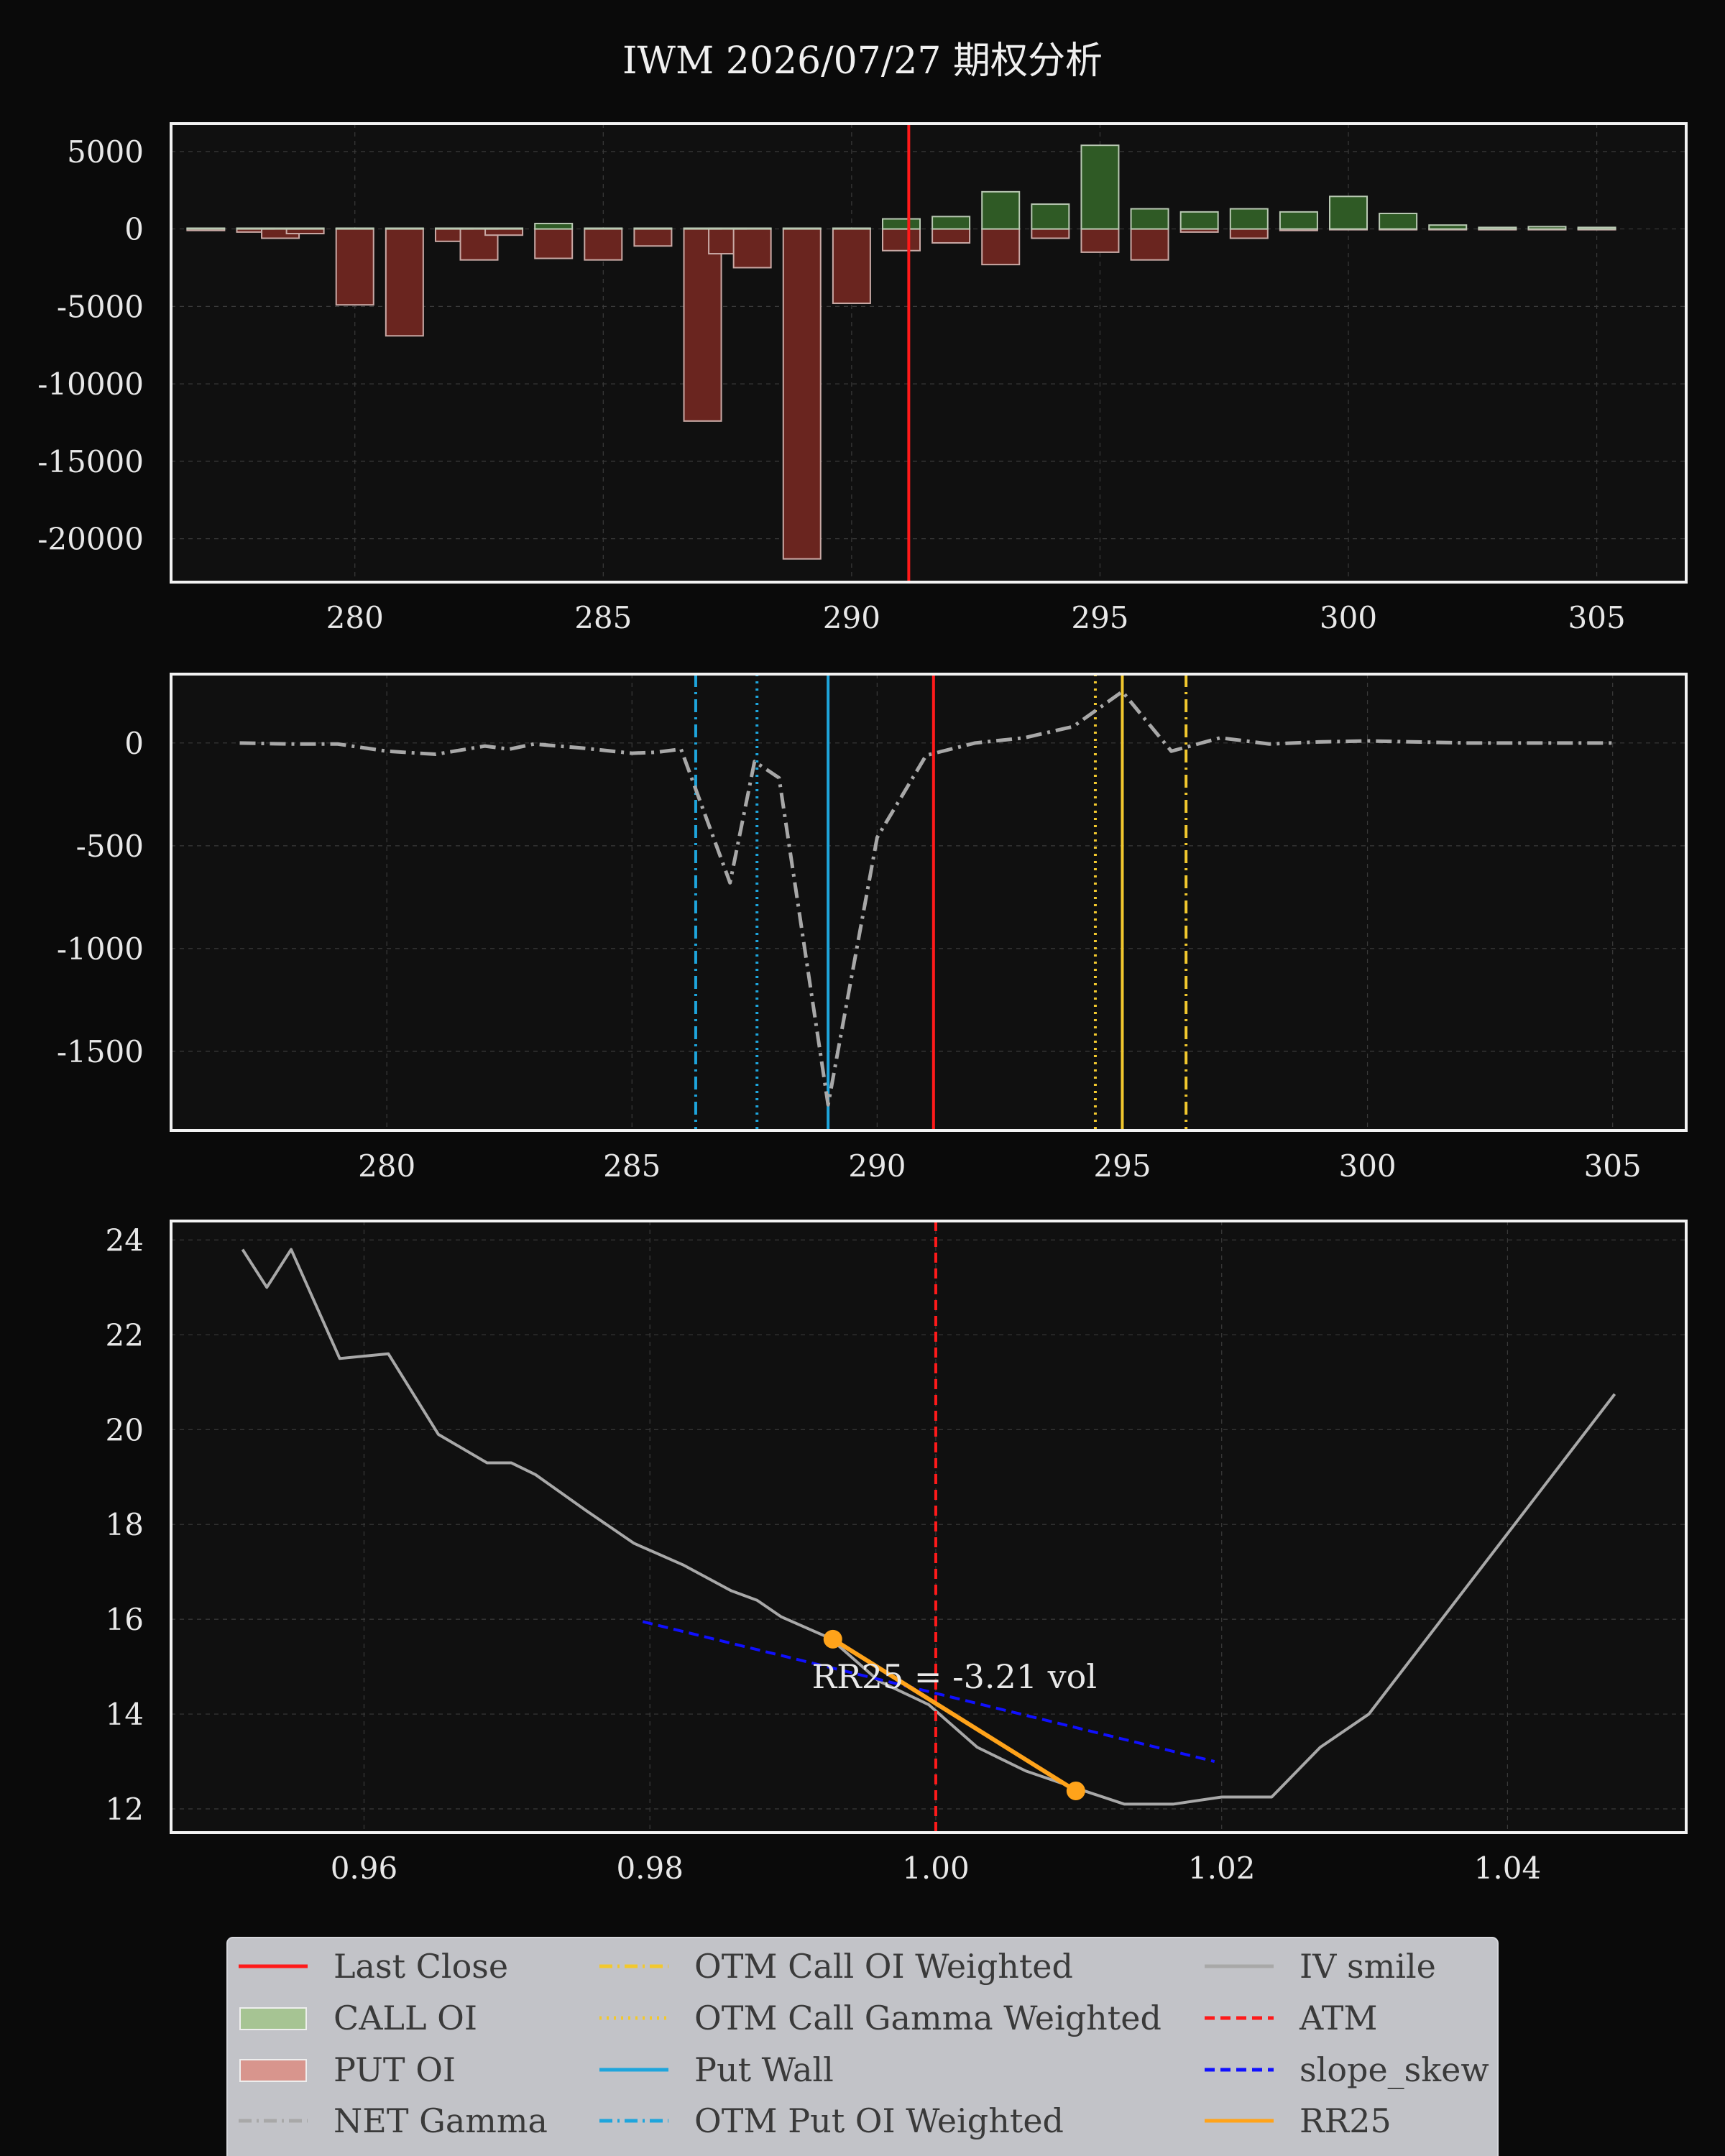 The width and height of the screenshot is (1725, 2156). Describe the element at coordinates (100, 1051) in the screenshot. I see `y-tick-label: -1500` at that location.